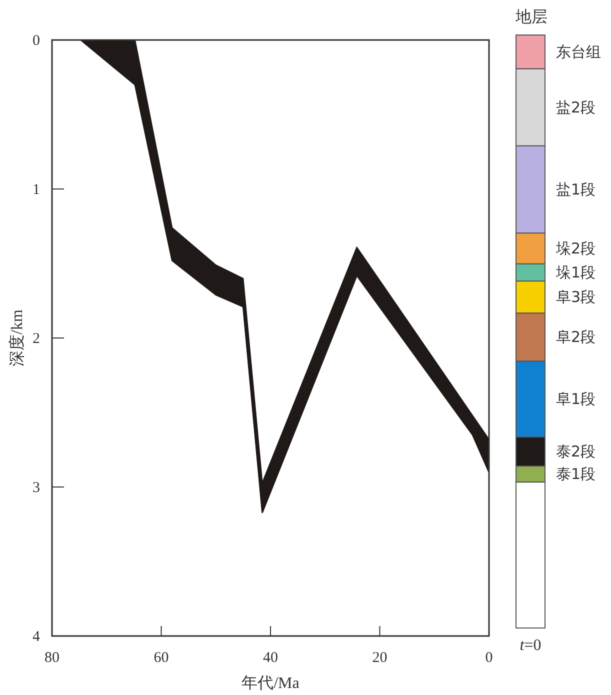 The height and width of the screenshot is (695, 611). Describe the element at coordinates (576, 337) in the screenshot. I see `series-label: 阜2段` at that location.